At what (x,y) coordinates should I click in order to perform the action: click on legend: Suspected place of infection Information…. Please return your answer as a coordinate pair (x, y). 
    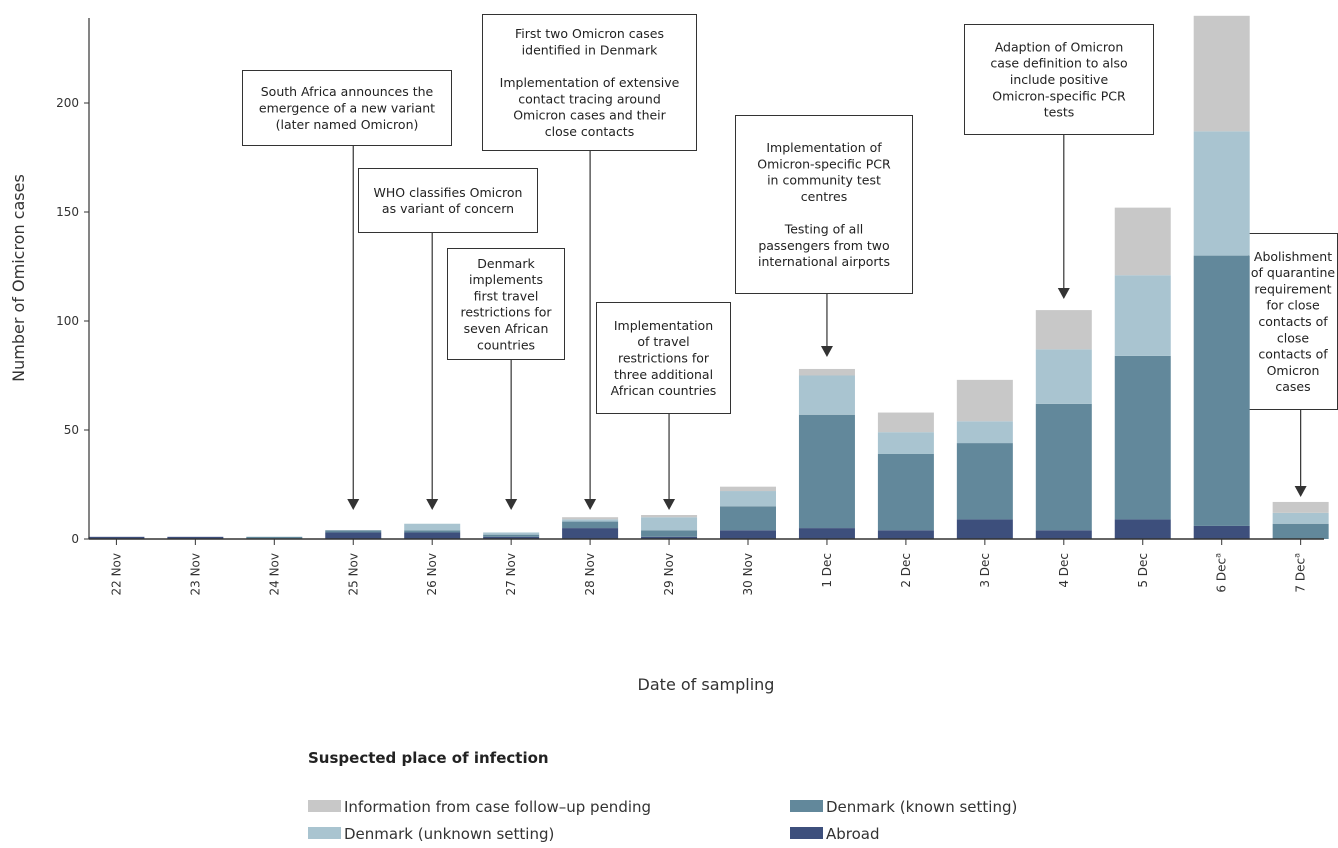
    Looking at the image, I should click on (662, 796).